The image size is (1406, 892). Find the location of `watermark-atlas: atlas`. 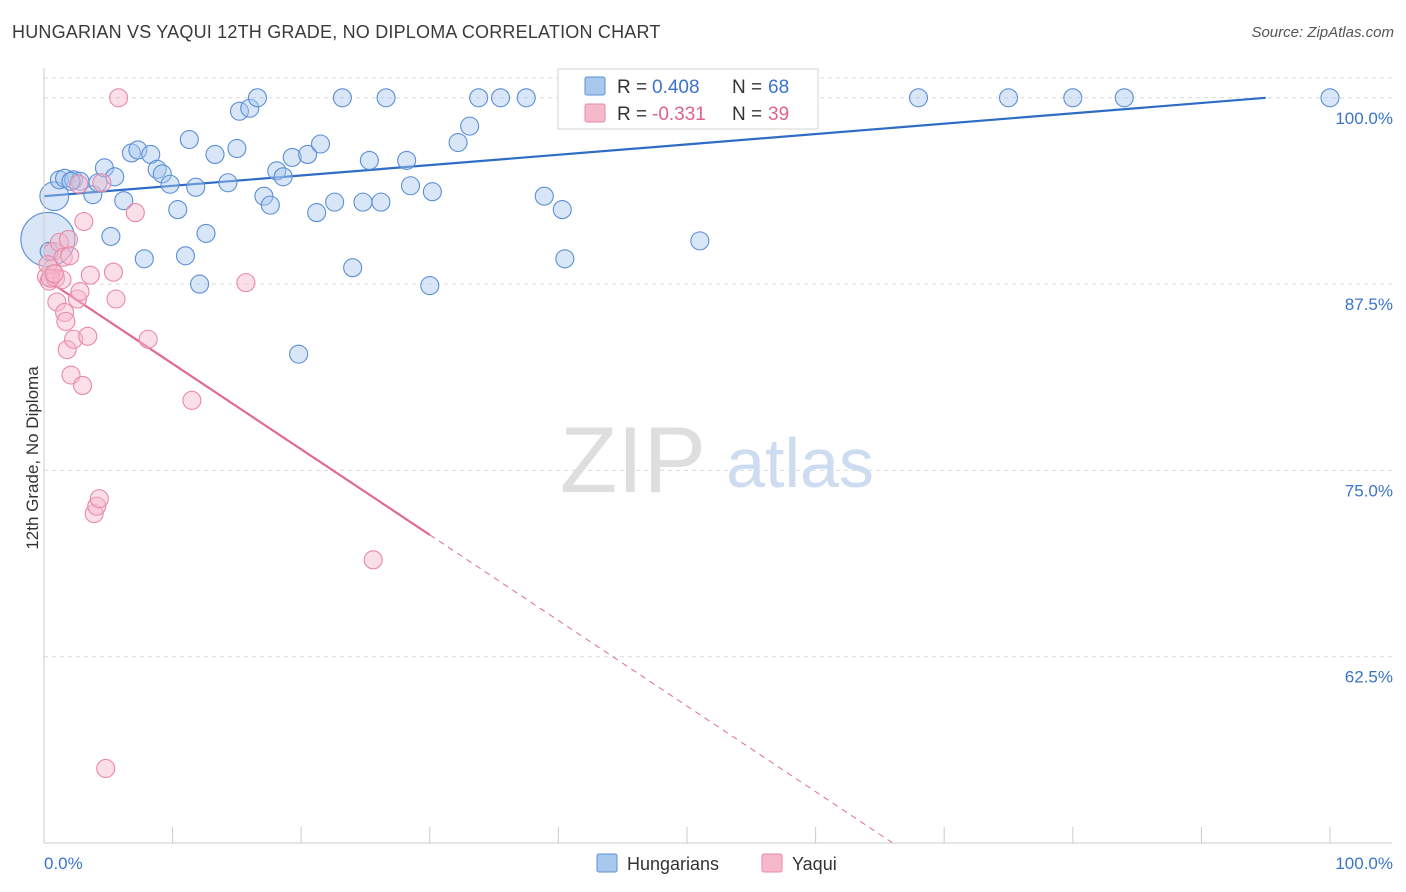

watermark-atlas: atlas is located at coordinates (800, 463).